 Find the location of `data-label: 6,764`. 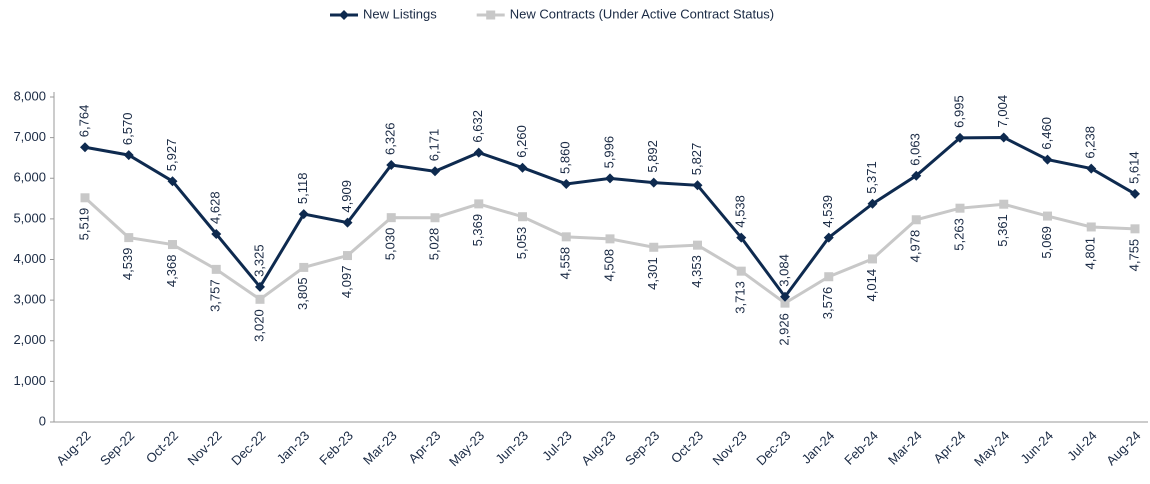

data-label: 6,764 is located at coordinates (83, 121).